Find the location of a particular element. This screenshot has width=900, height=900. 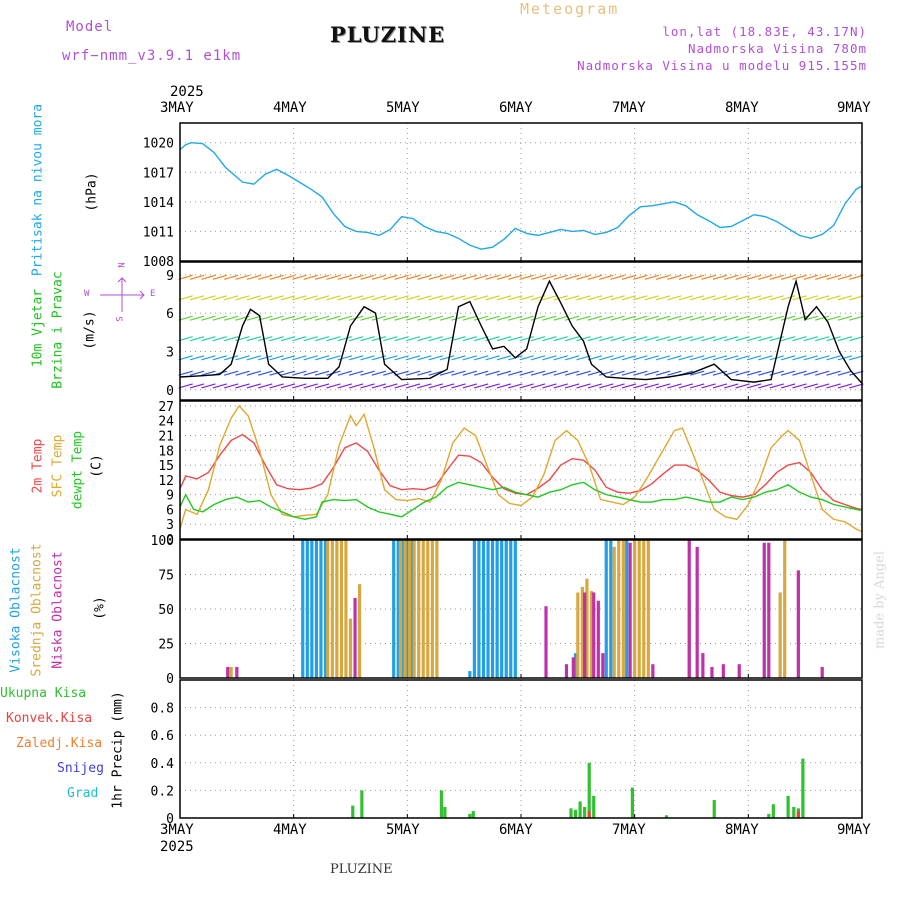

y-tick-label: 21 is located at coordinates (166, 437).